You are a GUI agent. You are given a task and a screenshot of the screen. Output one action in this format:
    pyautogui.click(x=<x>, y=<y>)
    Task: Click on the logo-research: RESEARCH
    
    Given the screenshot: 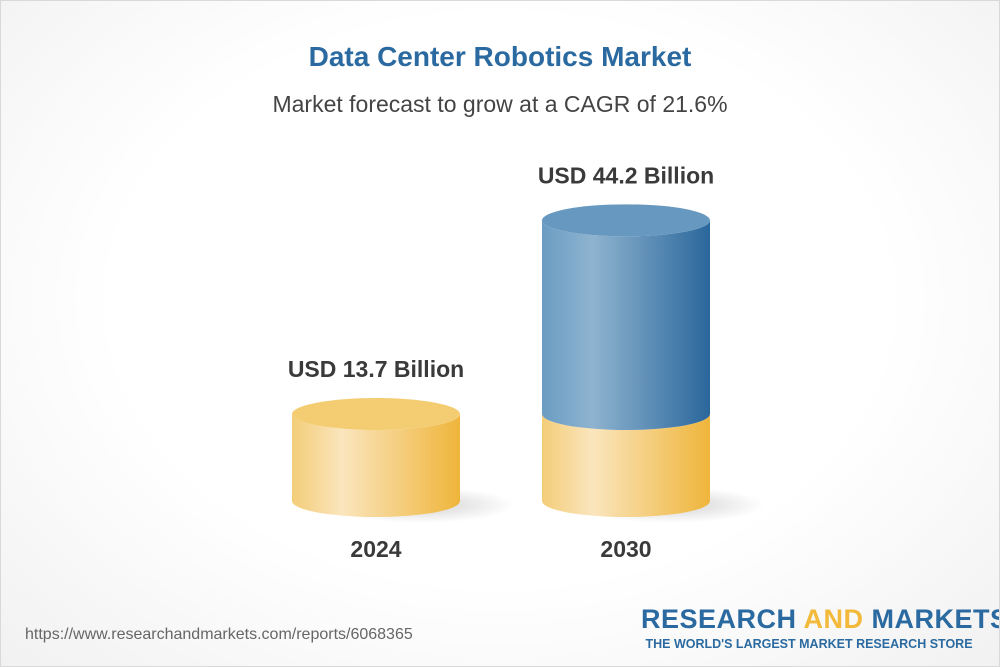 What is the action you would take?
    pyautogui.click(x=719, y=619)
    